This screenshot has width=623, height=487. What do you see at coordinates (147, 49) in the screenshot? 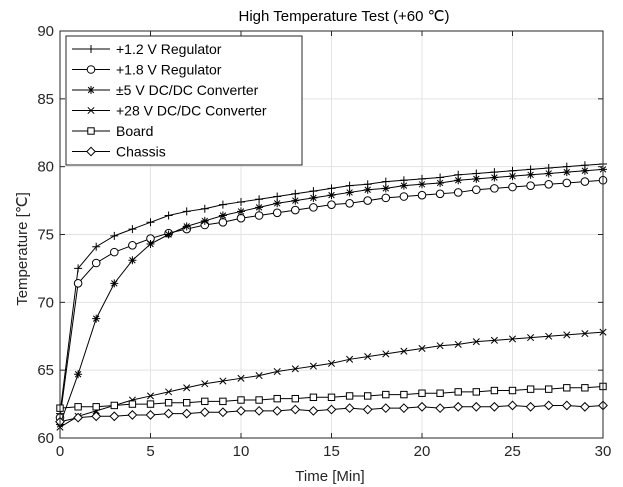
I see `legend-item: +1.2 V Regulator` at bounding box center [147, 49].